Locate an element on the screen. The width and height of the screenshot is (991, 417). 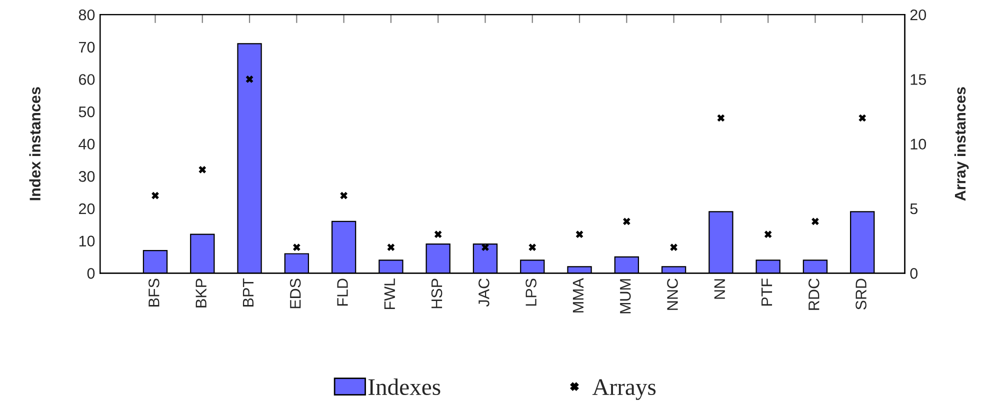
legend-label: Indexes is located at coordinates (404, 387).